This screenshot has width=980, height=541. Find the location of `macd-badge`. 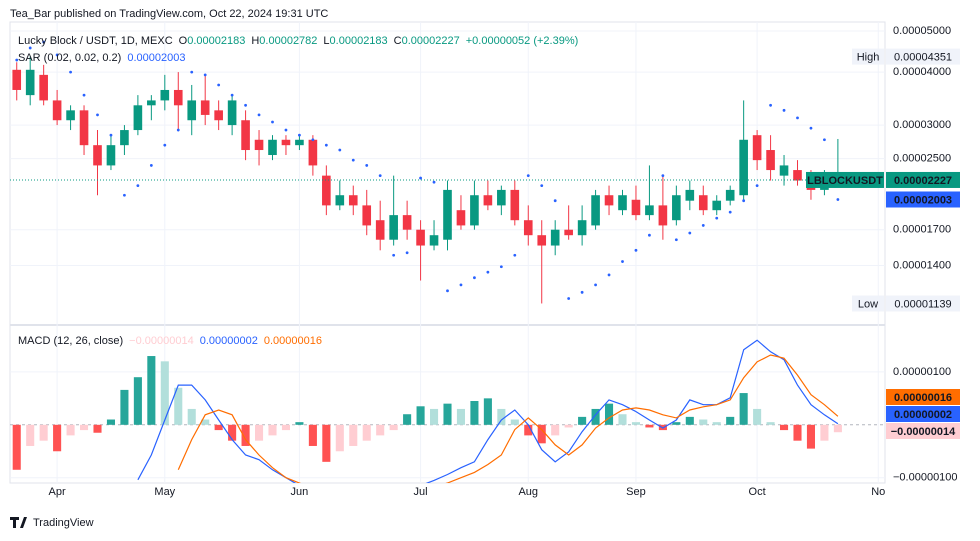

macd-badge is located at coordinates (923, 431).